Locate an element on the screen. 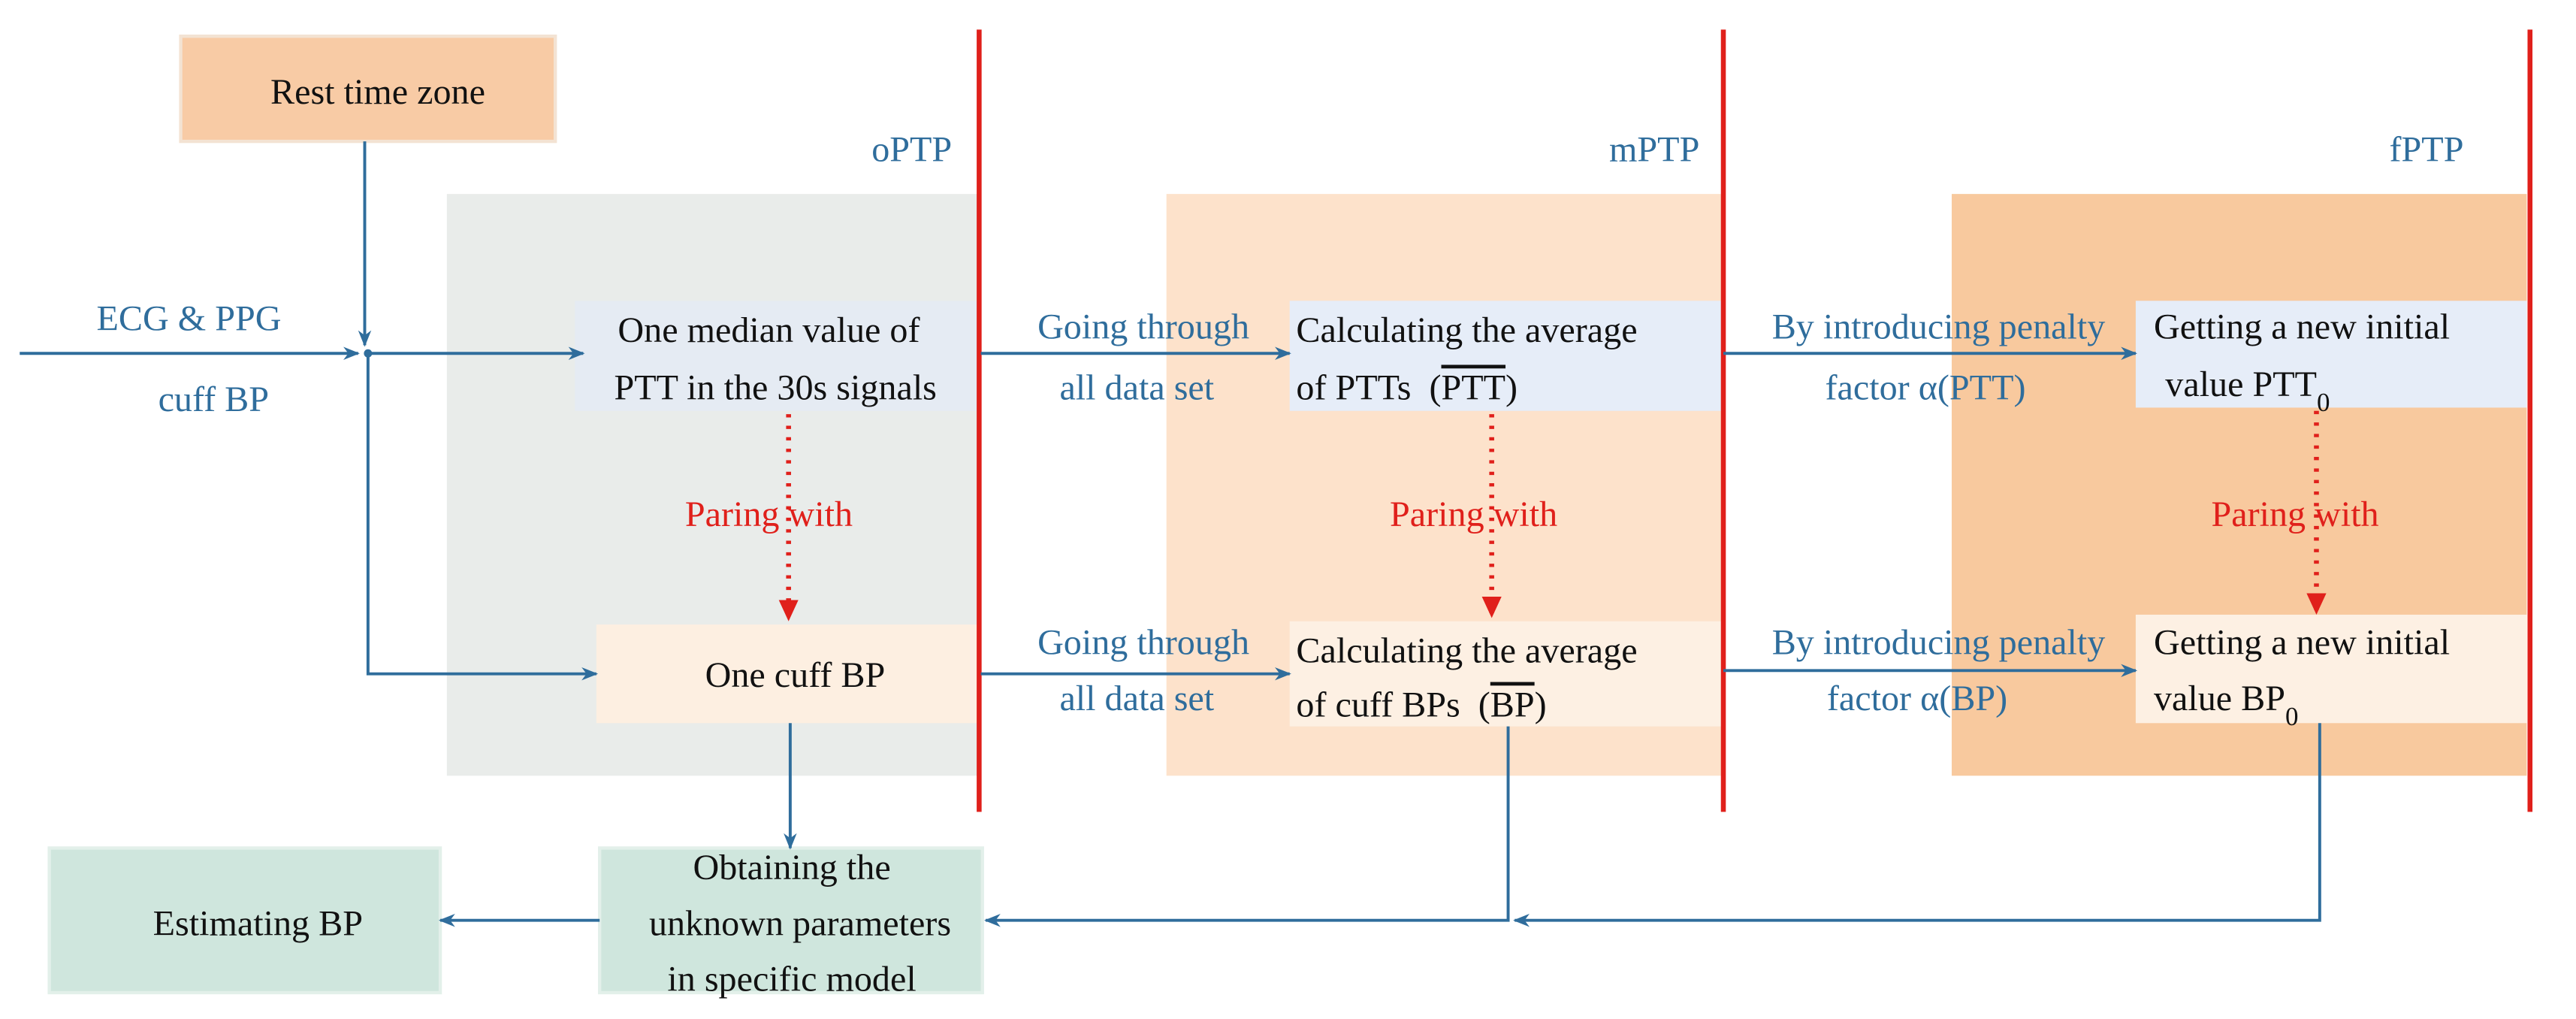  avg-ptt-text: Calculating the average is located at coordinates (1466, 330).